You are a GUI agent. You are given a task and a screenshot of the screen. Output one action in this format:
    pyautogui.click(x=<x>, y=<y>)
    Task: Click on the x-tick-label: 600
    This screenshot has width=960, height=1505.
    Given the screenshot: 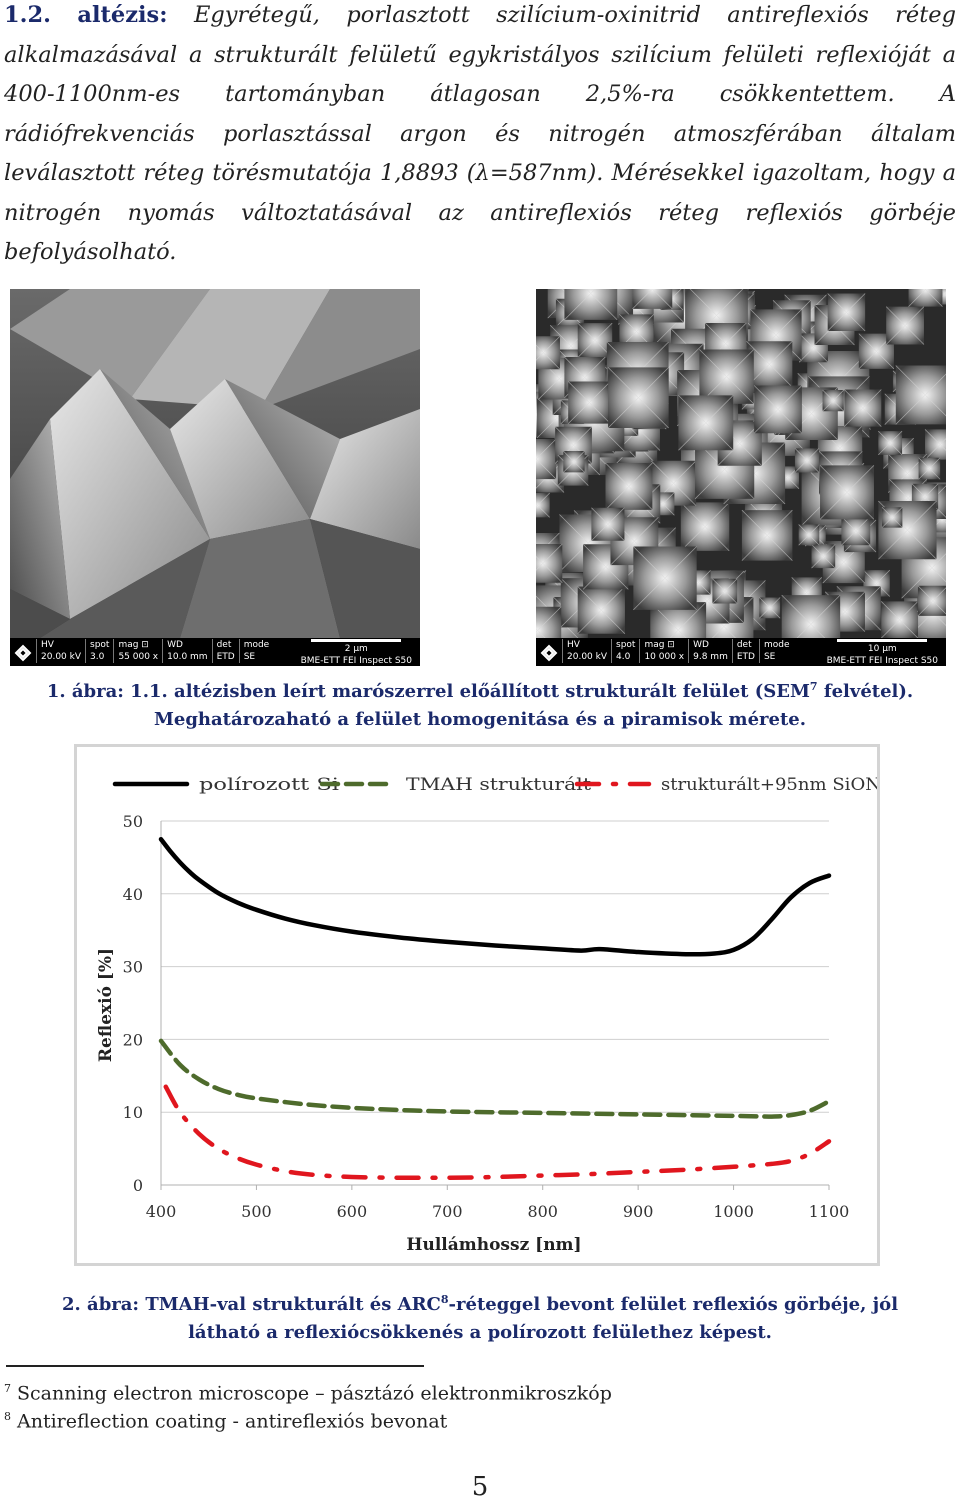 What is the action you would take?
    pyautogui.click(x=352, y=1211)
    